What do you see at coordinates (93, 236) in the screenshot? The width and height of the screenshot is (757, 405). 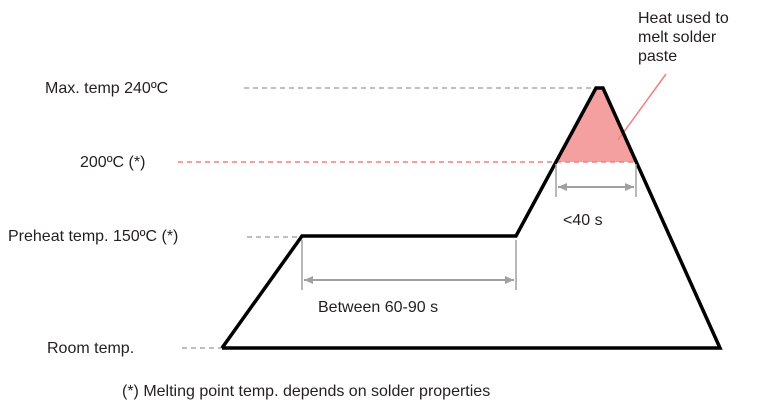 I see `preheat-temp-label: Preheat temp. 150ºC (*)` at bounding box center [93, 236].